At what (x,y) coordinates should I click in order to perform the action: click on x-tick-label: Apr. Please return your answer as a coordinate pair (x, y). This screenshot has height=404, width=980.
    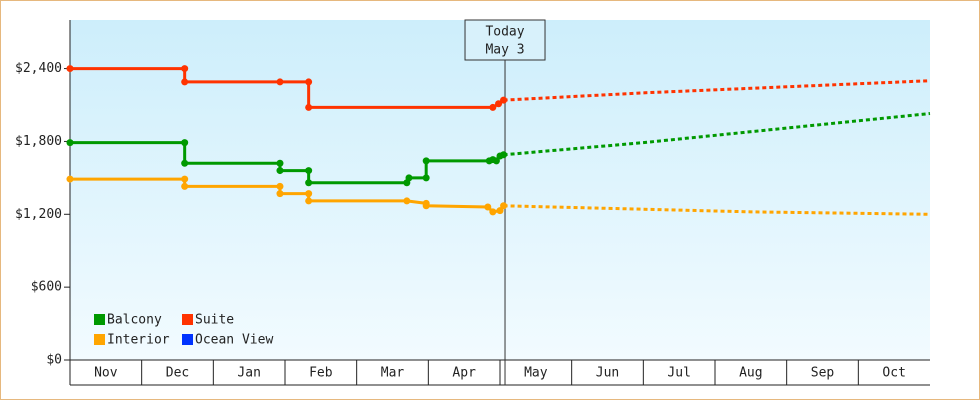
    Looking at the image, I should click on (464, 373).